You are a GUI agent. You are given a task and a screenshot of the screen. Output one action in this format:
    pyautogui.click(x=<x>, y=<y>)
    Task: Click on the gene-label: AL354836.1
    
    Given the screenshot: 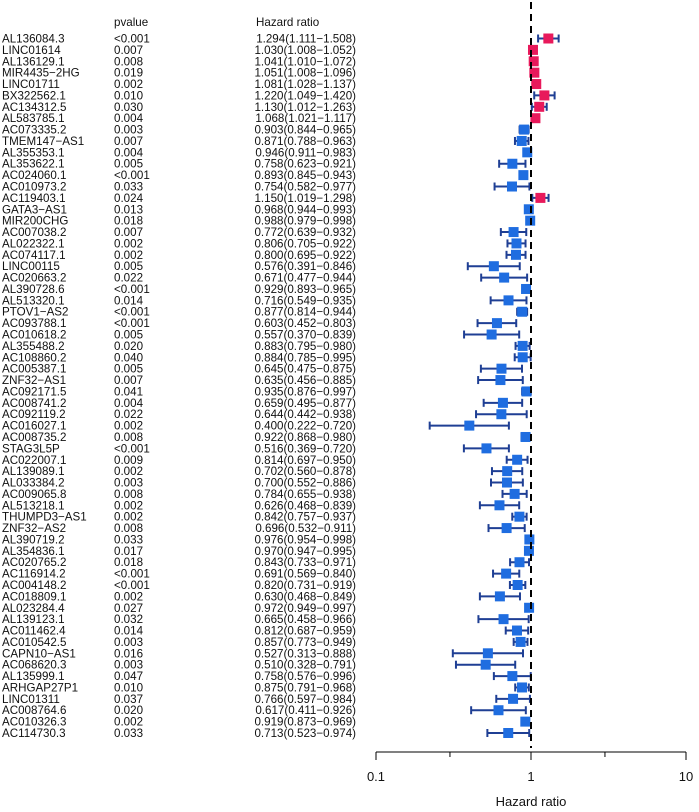 What is the action you would take?
    pyautogui.click(x=33, y=551)
    